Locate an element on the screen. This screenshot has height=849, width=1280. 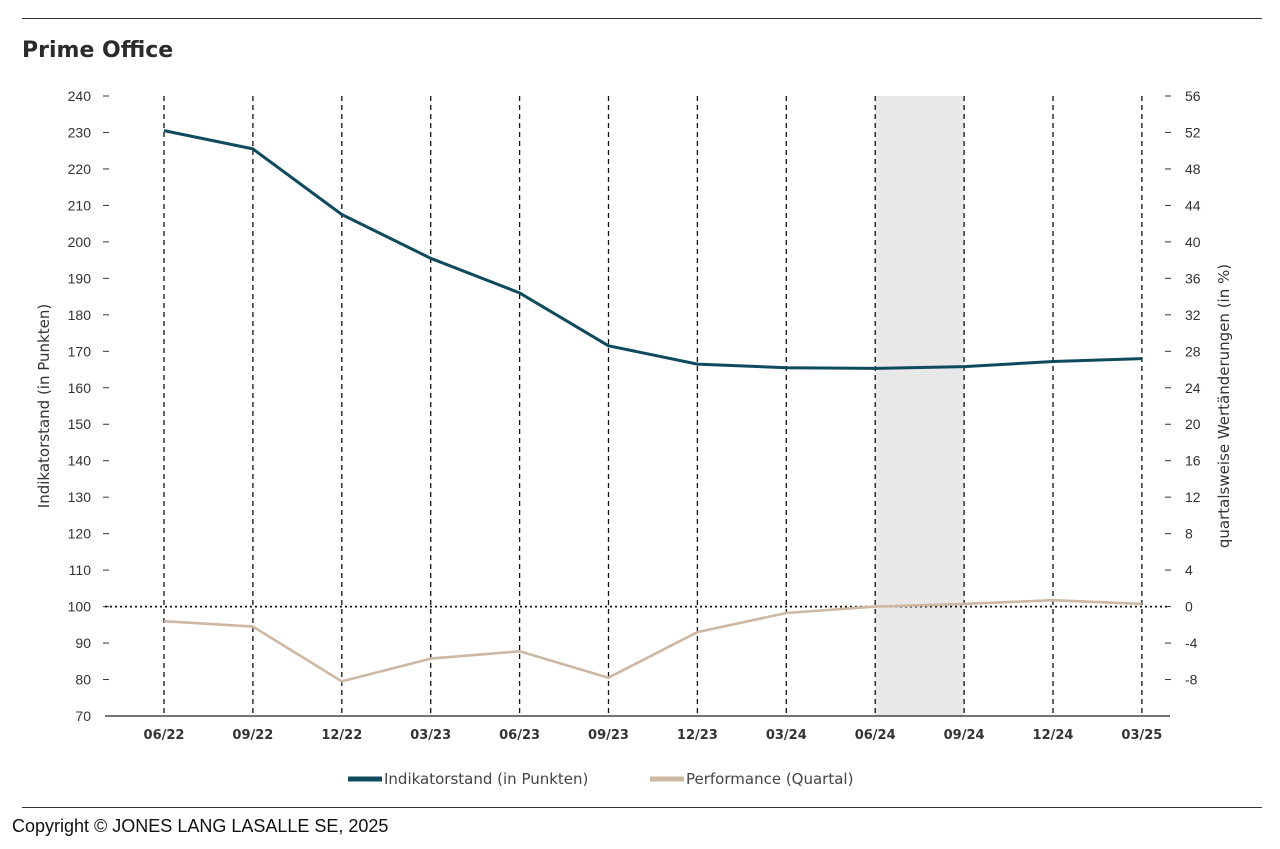
x-tick-label: 06/22 is located at coordinates (164, 735).